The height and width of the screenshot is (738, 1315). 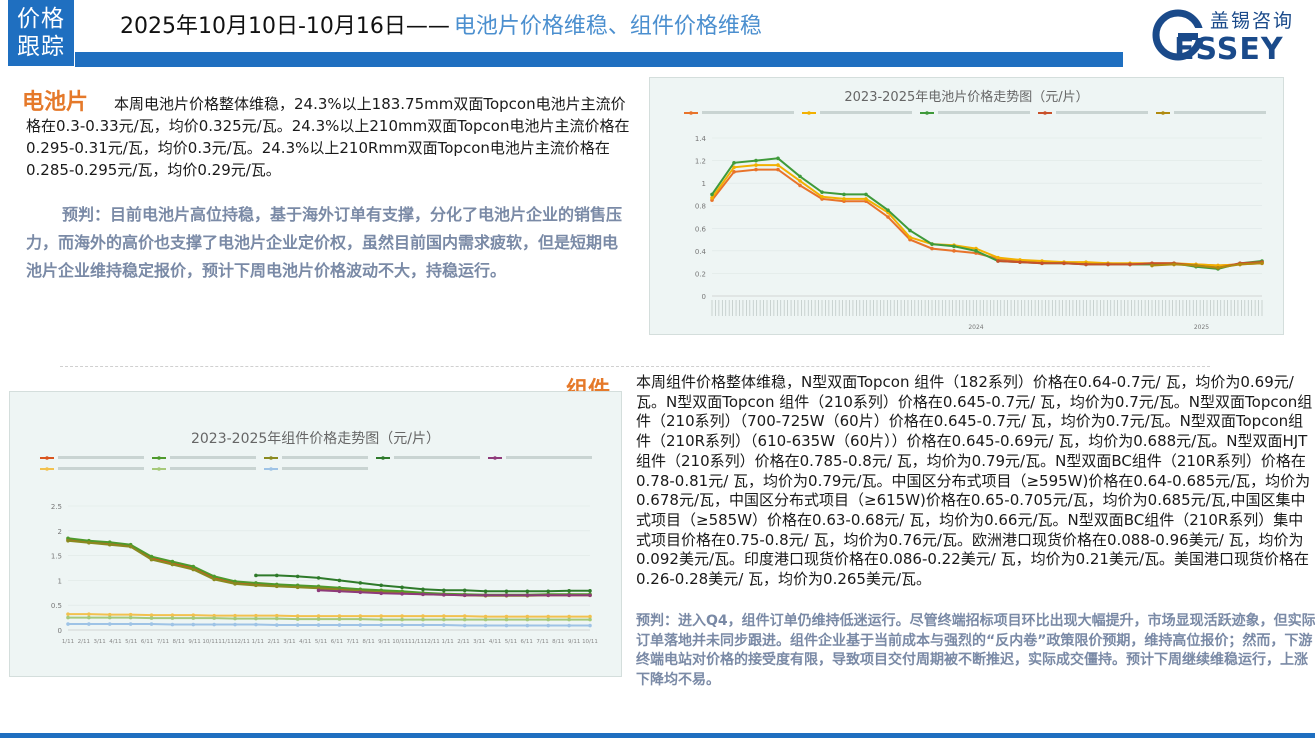 I want to click on cell-chart-svg: 0 0.2 0.4 0.6 0.8 1 1.2 1.4 2024 2025, so click(x=975, y=221).